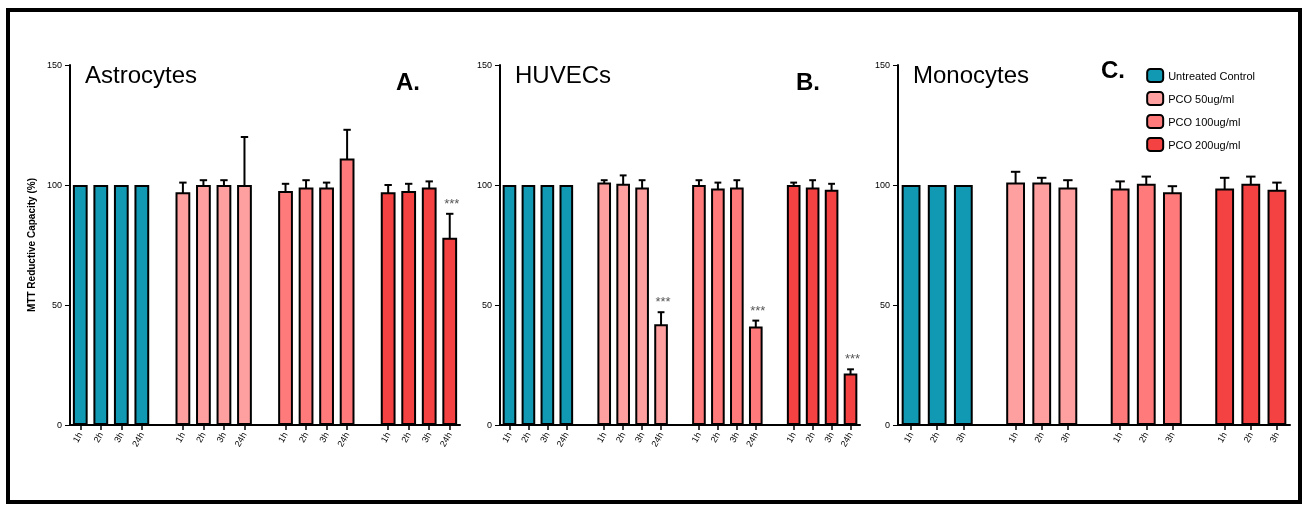 This screenshot has height=509, width=1312. I want to click on y-axis-title: MTT Reductive Capacity (%), so click(31, 245).